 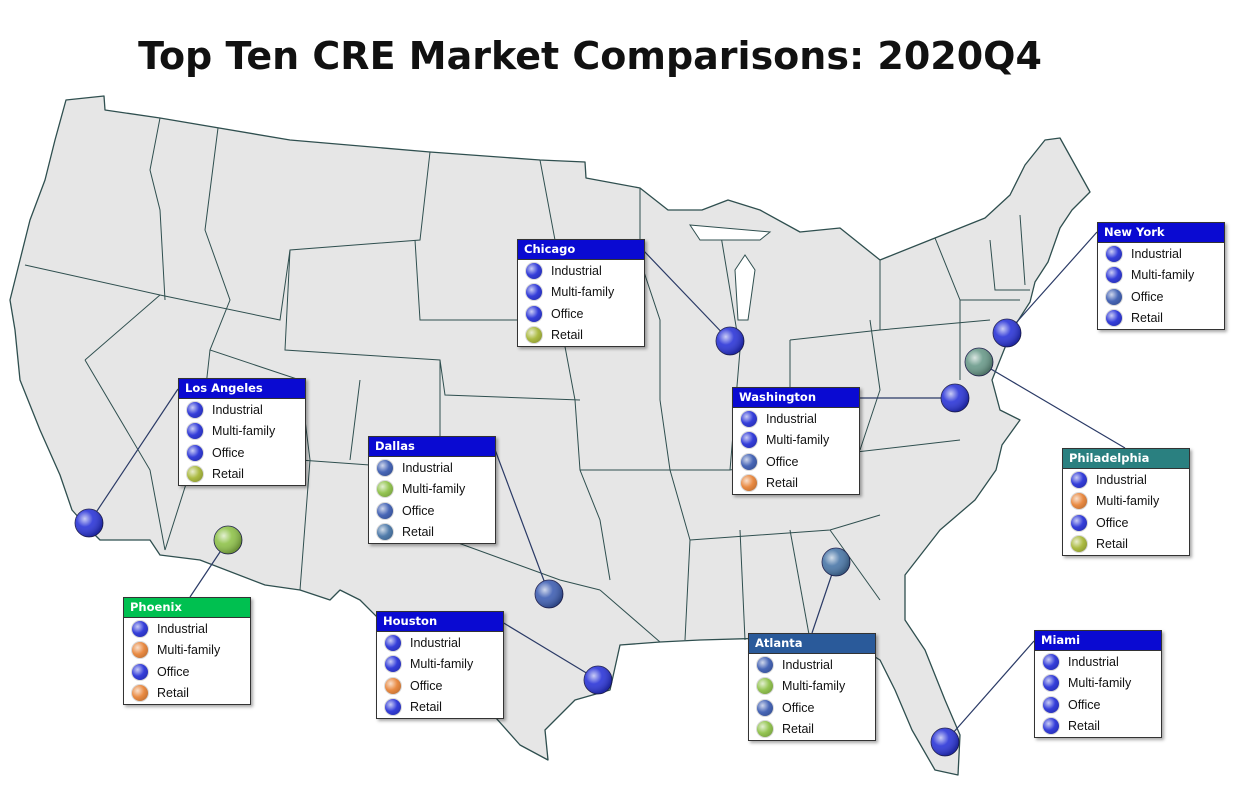 What do you see at coordinates (1052, 282) in the screenshot?
I see `new-york-connector-line` at bounding box center [1052, 282].